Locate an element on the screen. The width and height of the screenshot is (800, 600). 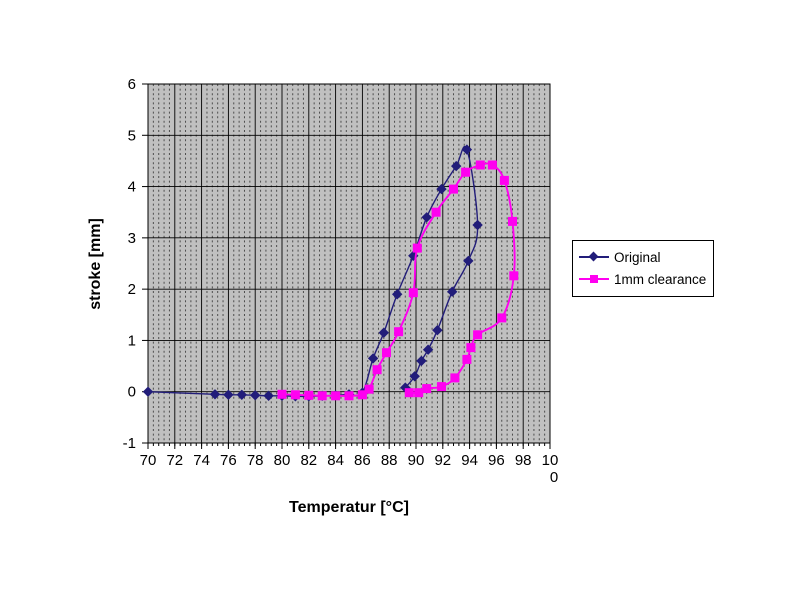
x-tick-label: 88 is located at coordinates (389, 460).